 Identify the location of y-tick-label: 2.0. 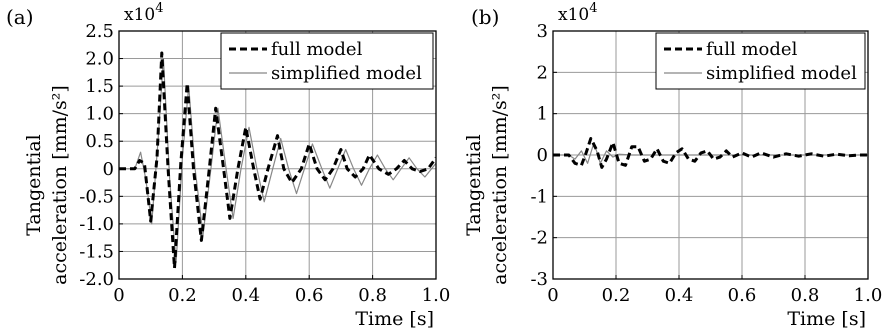
(99, 59).